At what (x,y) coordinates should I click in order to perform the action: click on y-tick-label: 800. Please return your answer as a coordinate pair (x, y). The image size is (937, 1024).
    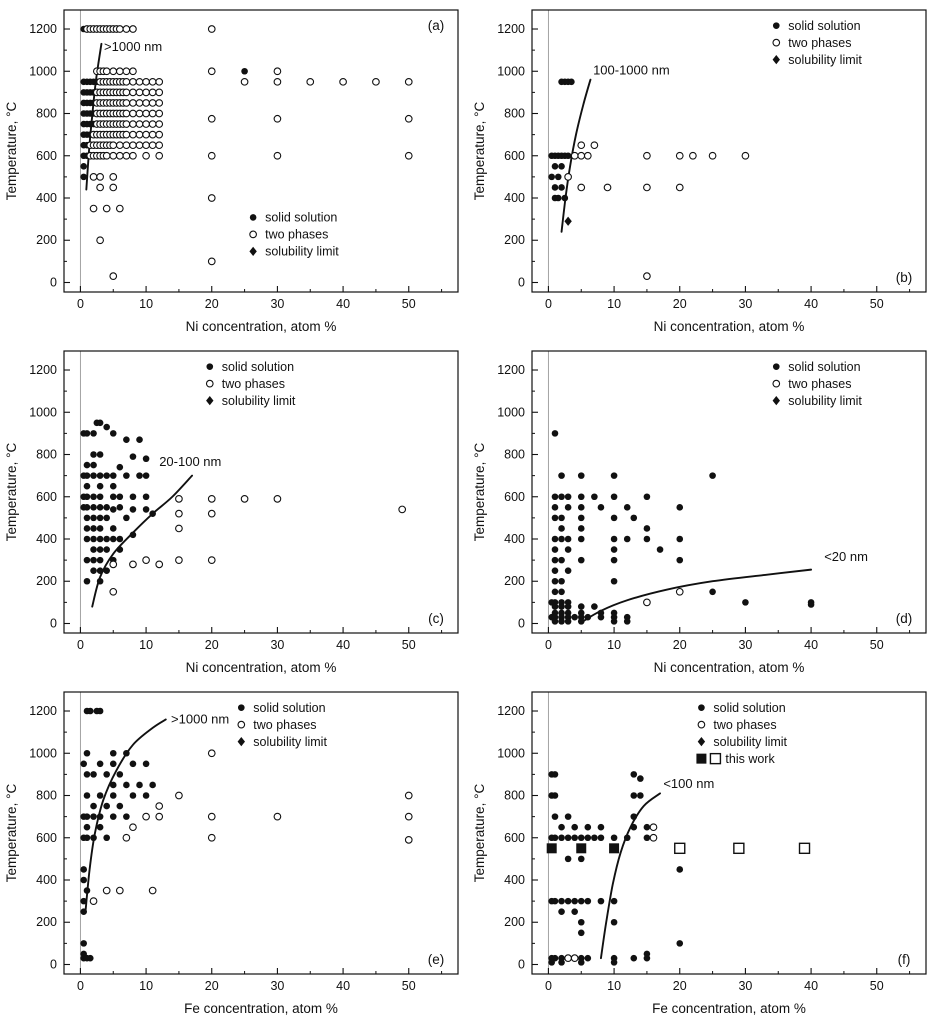
    Looking at the image, I should click on (514, 114).